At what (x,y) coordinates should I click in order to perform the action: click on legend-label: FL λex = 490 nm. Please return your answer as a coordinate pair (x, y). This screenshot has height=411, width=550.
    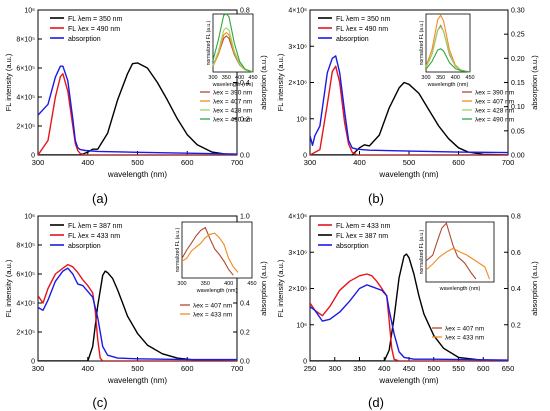
    Looking at the image, I should click on (362, 29).